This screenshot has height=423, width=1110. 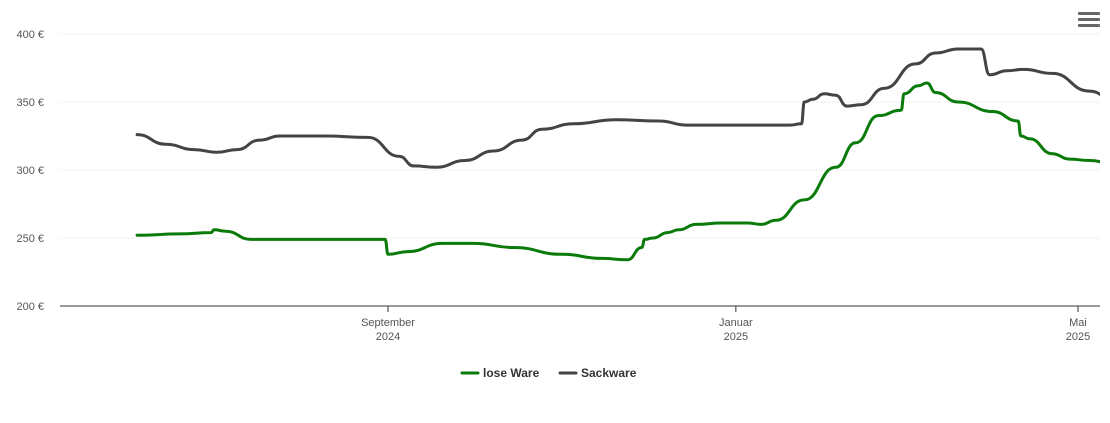 I want to click on x-tick-label-month: Mai, so click(x=1078, y=323).